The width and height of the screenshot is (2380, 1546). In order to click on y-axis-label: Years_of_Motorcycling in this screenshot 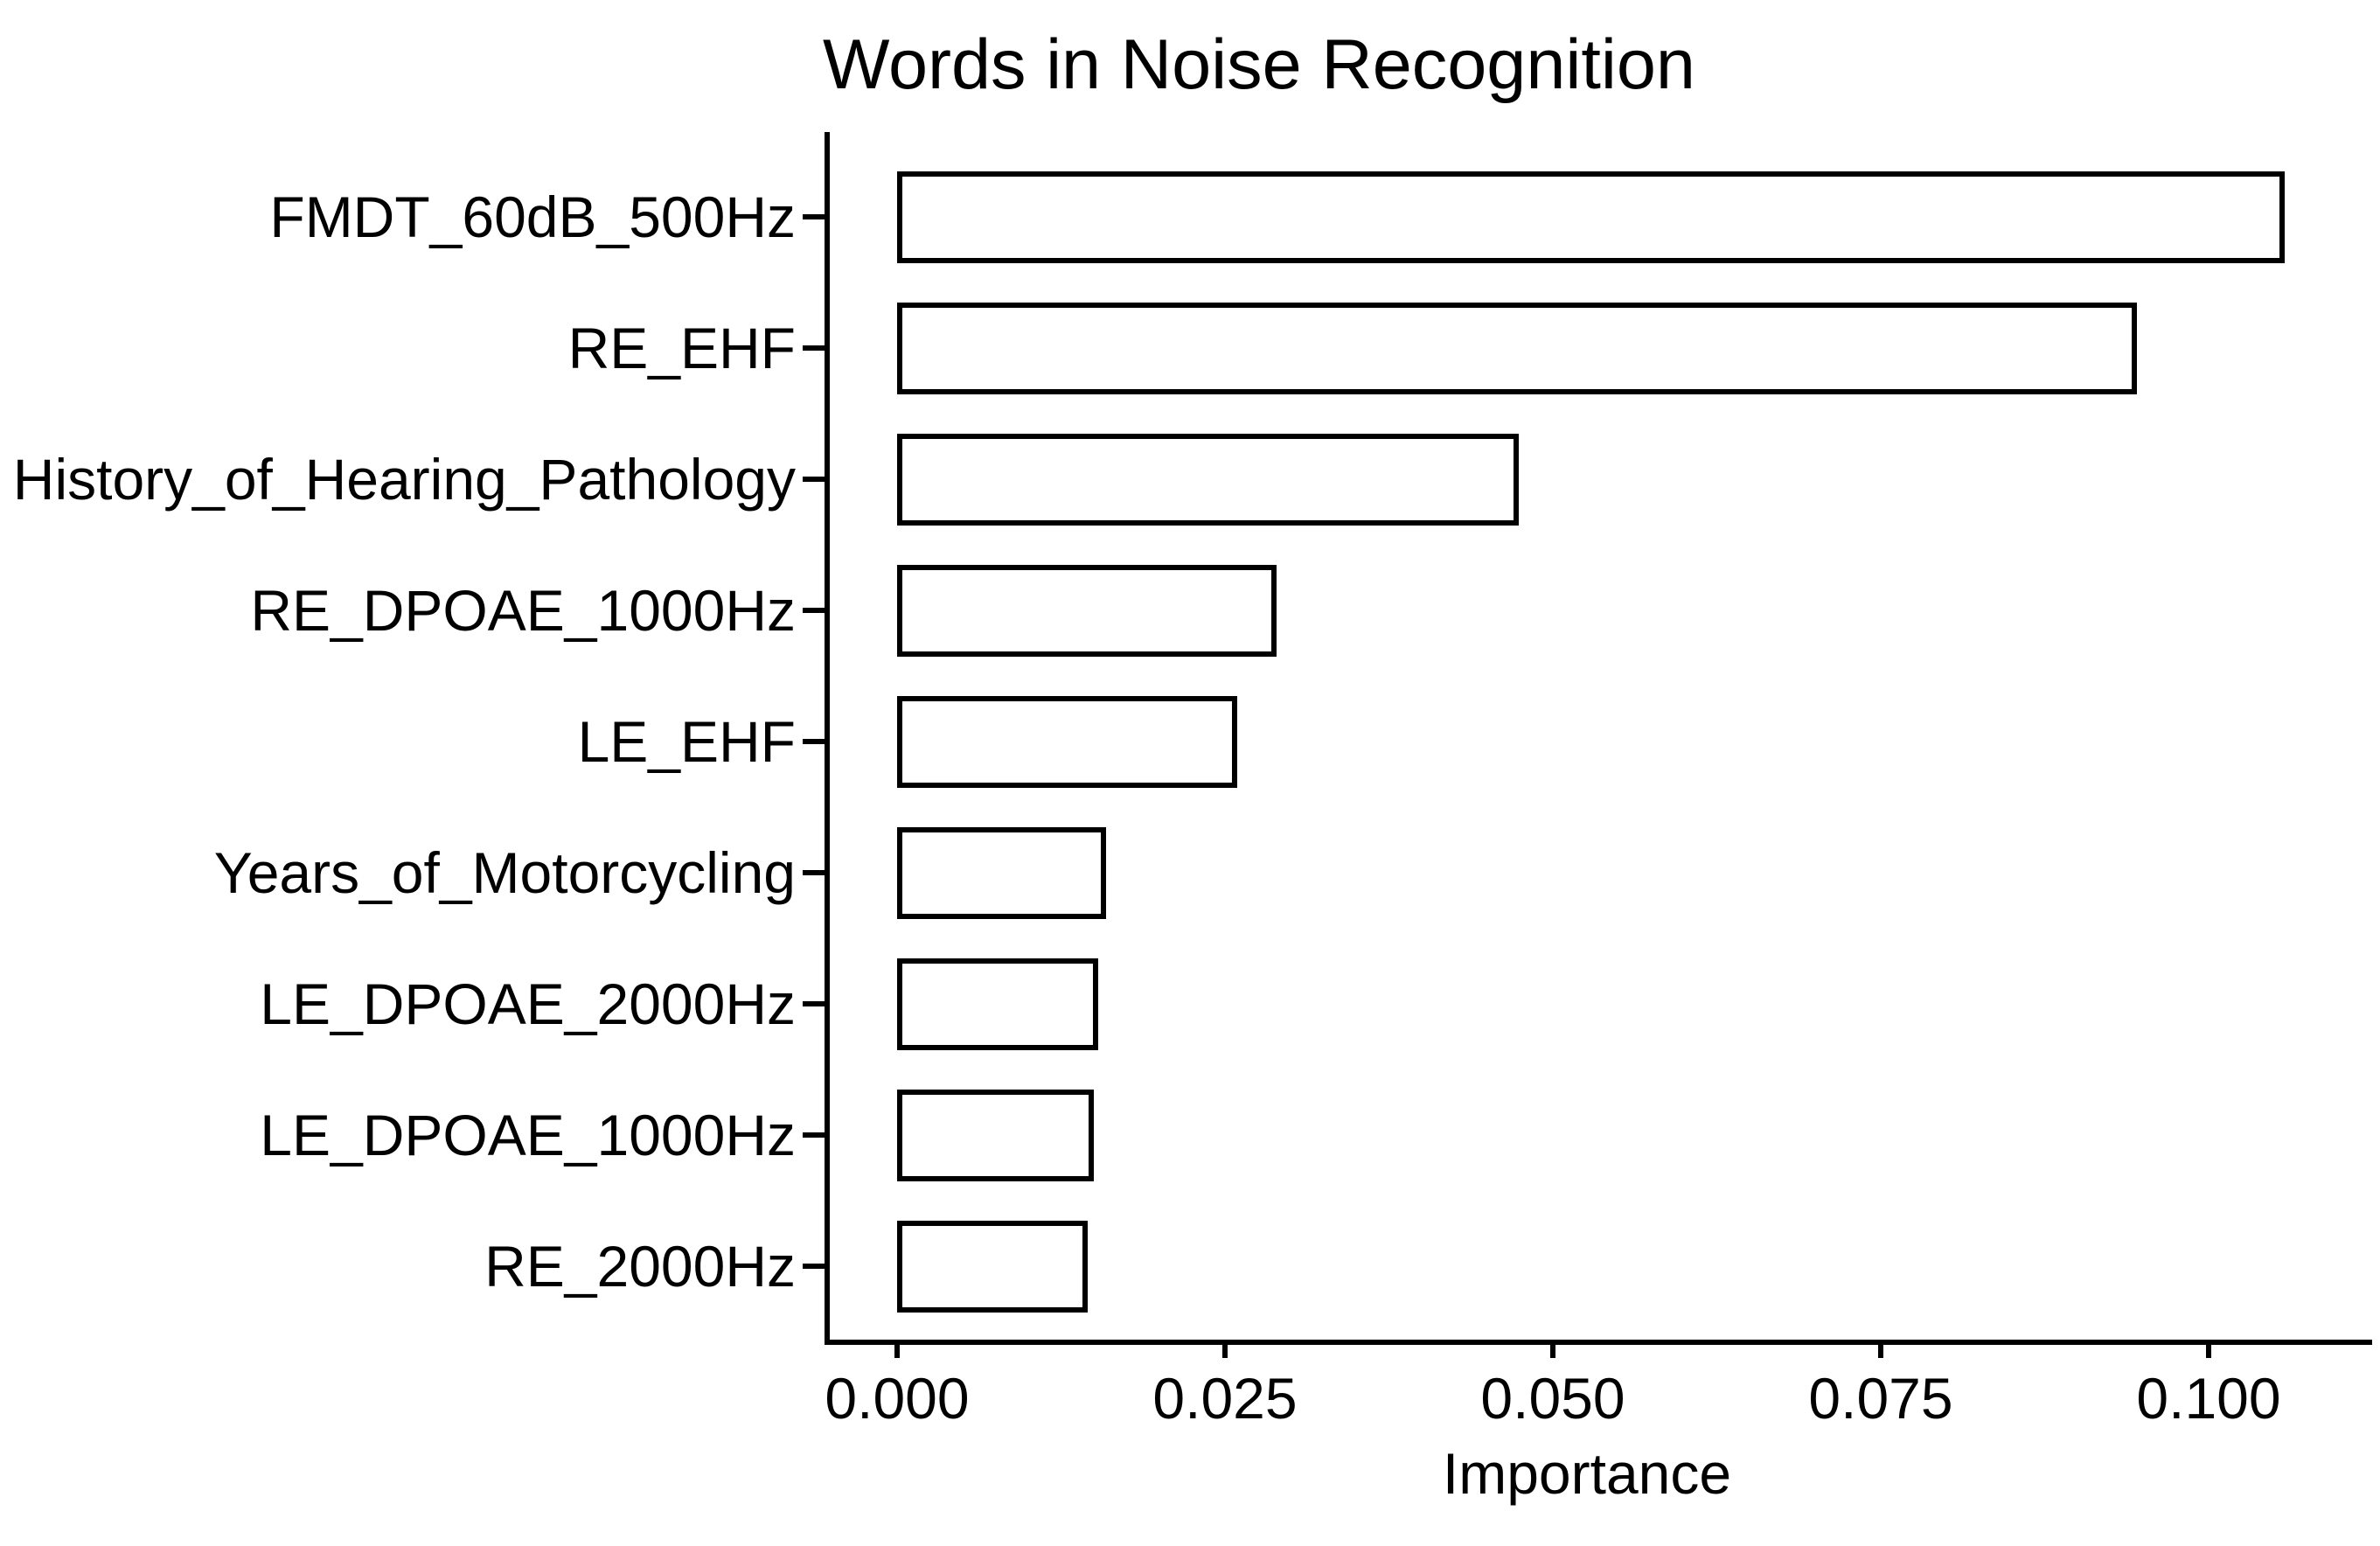, I will do `click(504, 872)`.